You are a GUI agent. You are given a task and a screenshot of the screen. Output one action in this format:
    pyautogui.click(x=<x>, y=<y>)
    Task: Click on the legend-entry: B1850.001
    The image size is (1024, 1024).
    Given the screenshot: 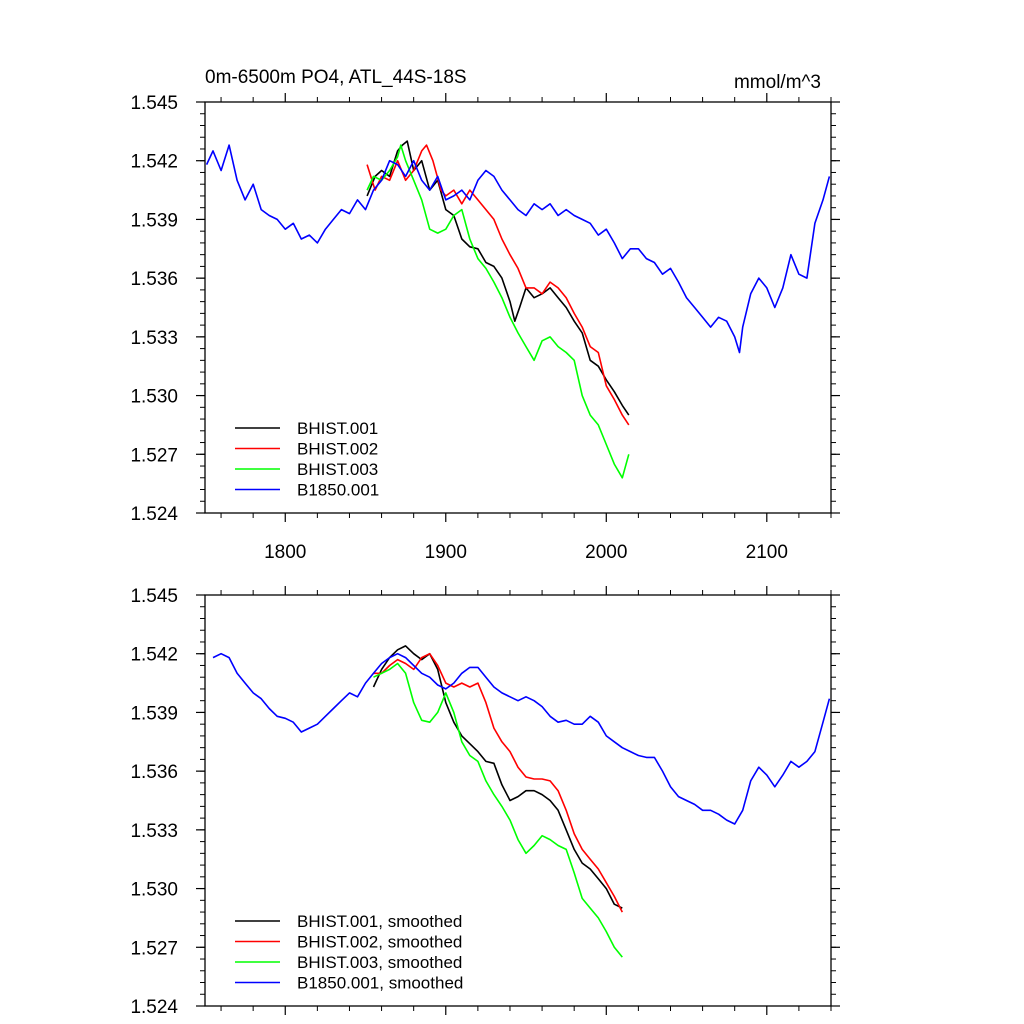 What is the action you would take?
    pyautogui.click(x=338, y=490)
    